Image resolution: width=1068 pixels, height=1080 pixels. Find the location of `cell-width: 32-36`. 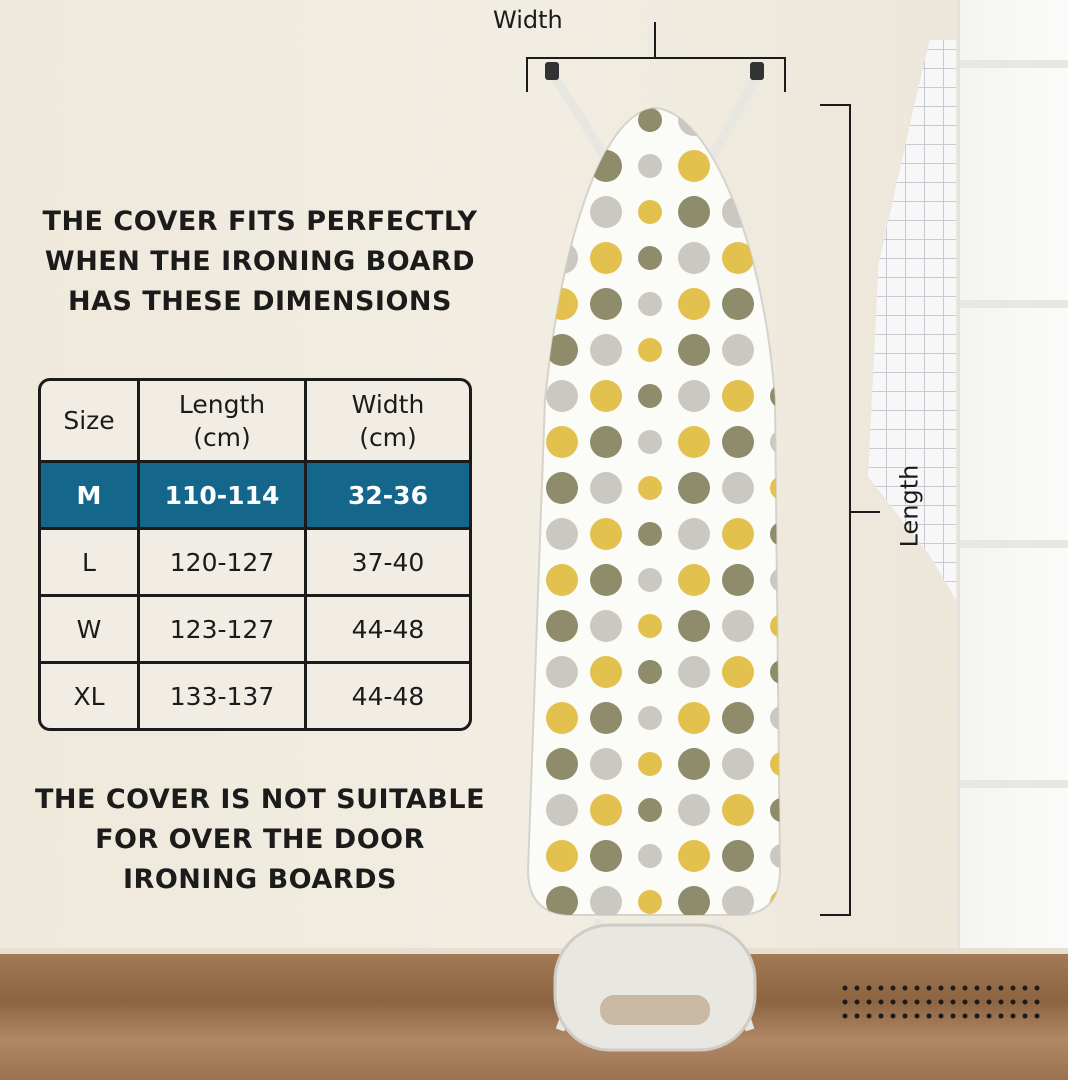

cell-width: 32-36 is located at coordinates (388, 496).